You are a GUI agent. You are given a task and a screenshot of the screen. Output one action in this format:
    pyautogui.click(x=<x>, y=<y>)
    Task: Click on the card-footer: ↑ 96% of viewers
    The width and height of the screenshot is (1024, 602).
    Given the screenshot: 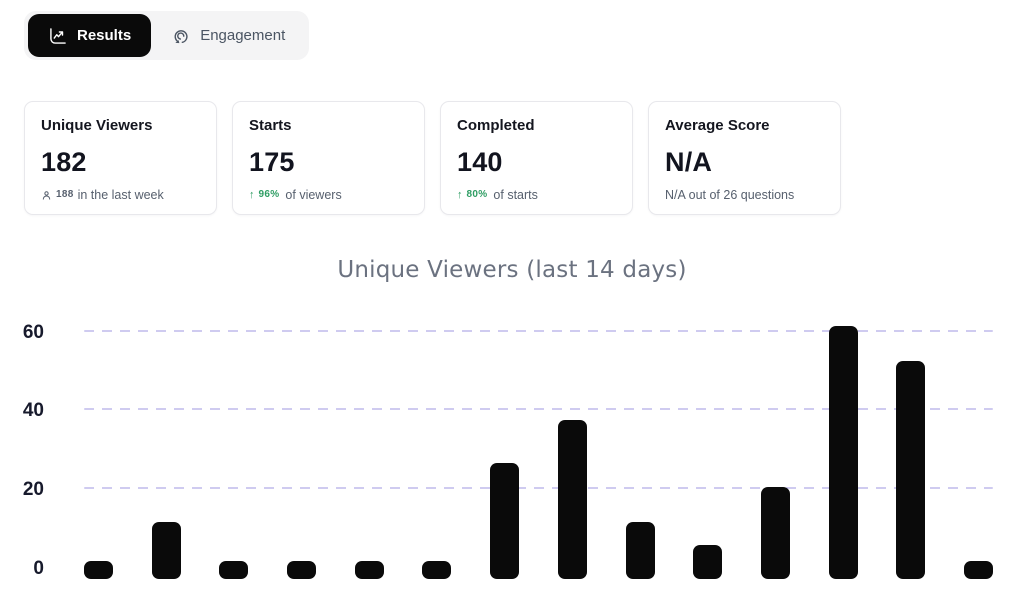 What is the action you would take?
    pyautogui.click(x=328, y=195)
    